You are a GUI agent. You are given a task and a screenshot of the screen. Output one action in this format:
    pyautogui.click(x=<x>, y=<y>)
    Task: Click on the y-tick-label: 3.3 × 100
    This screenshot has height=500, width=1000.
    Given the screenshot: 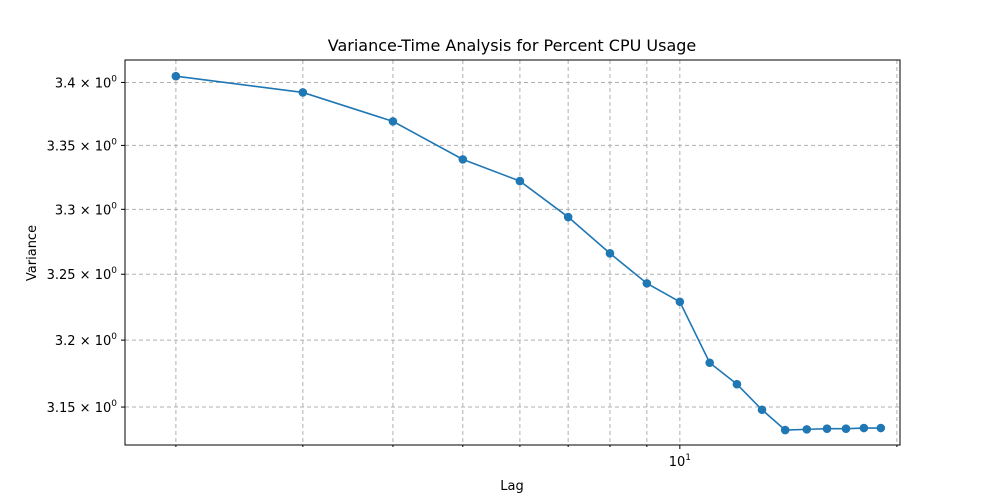 What is the action you would take?
    pyautogui.click(x=86, y=209)
    